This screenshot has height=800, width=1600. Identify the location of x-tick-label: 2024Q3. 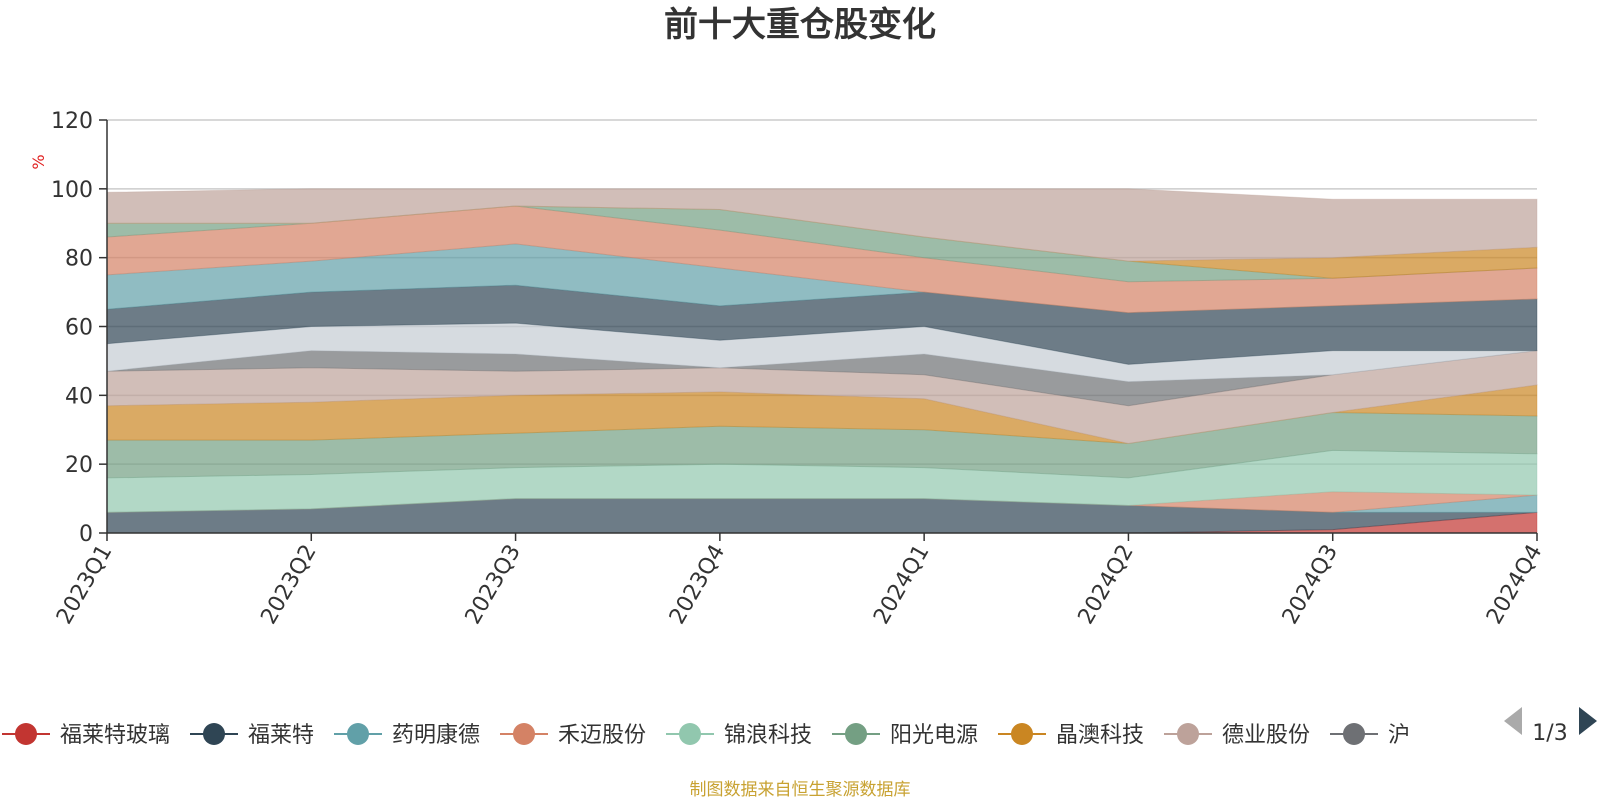
(1310, 585).